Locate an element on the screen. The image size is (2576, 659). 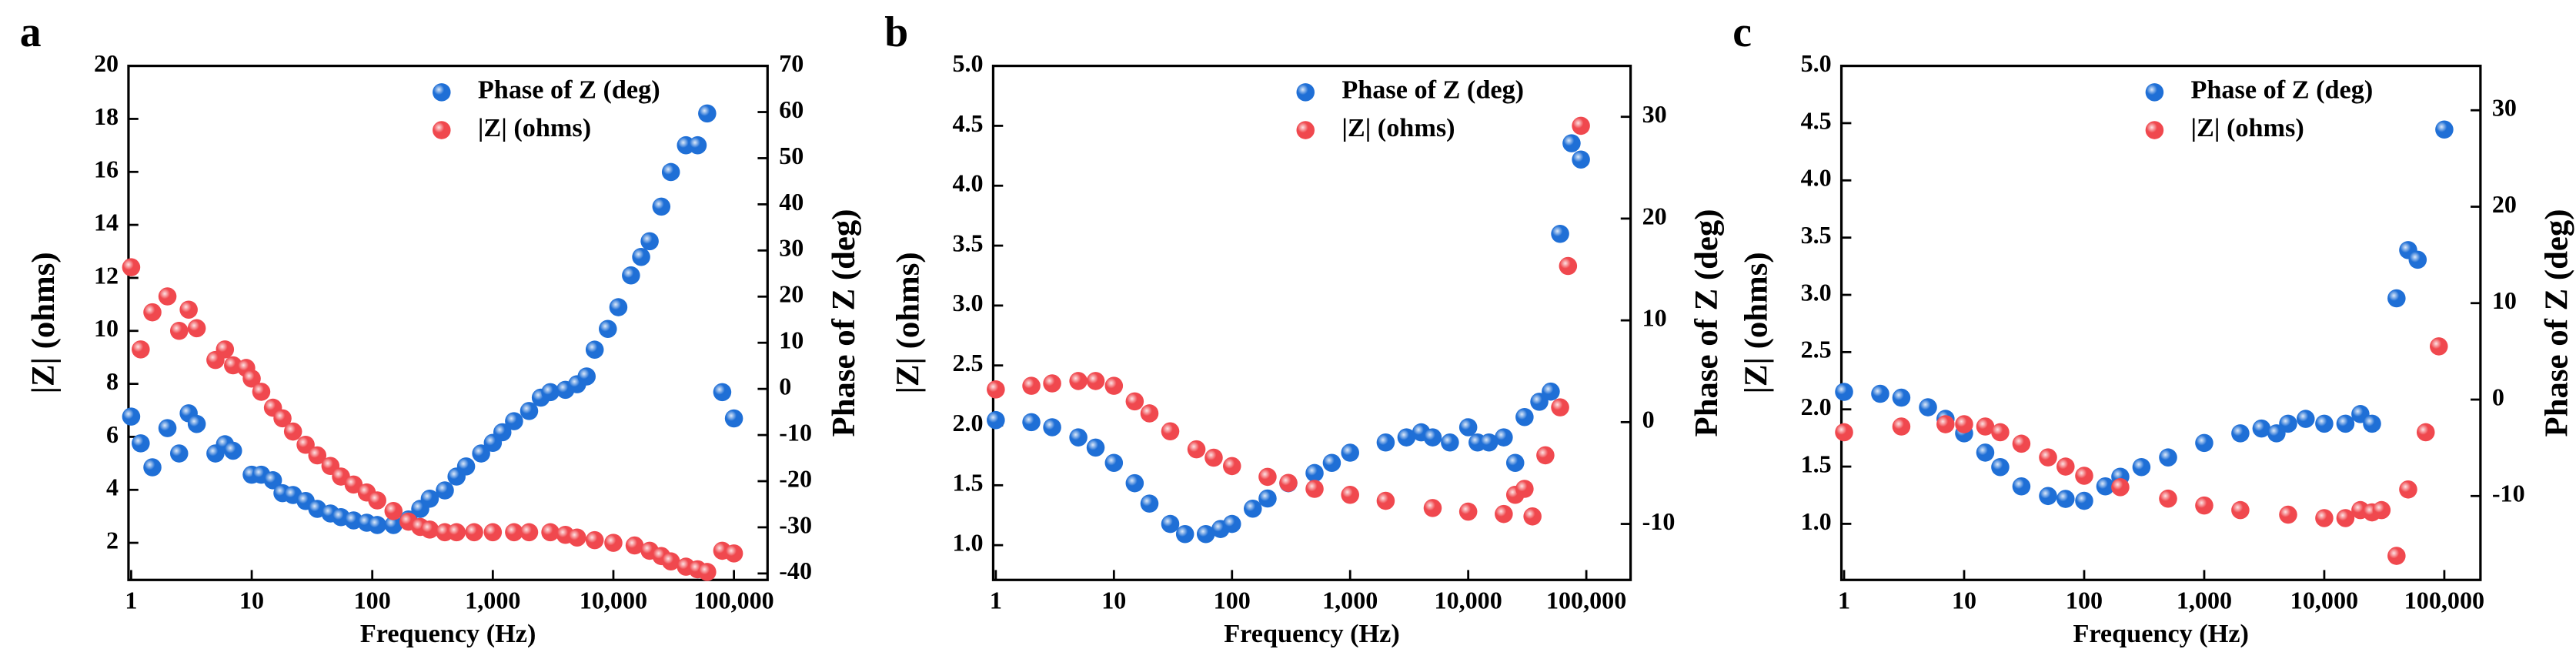
panel-label: b is located at coordinates (896, 32).